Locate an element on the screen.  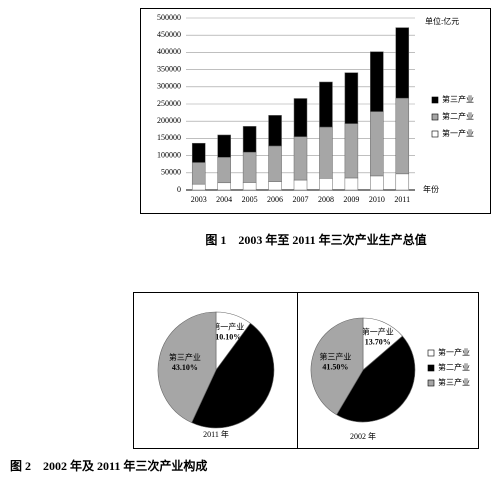
y-tick-label: 100000 is located at coordinates (169, 154).